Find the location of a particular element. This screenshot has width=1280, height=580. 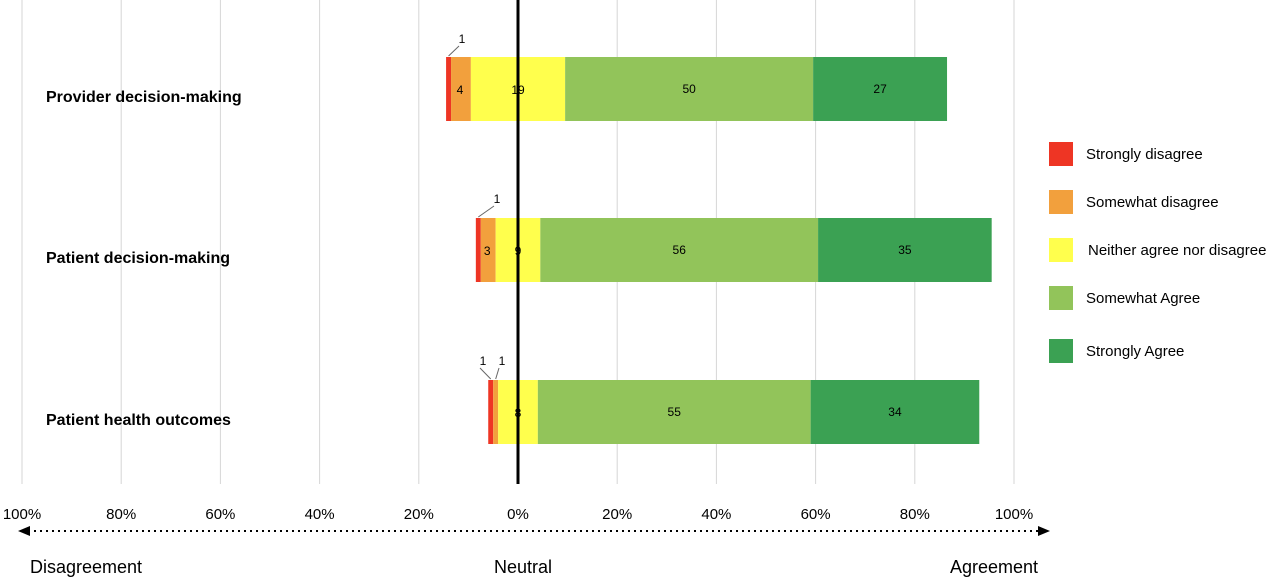

legend-label: Neither agree nor disagree is located at coordinates (1177, 250).